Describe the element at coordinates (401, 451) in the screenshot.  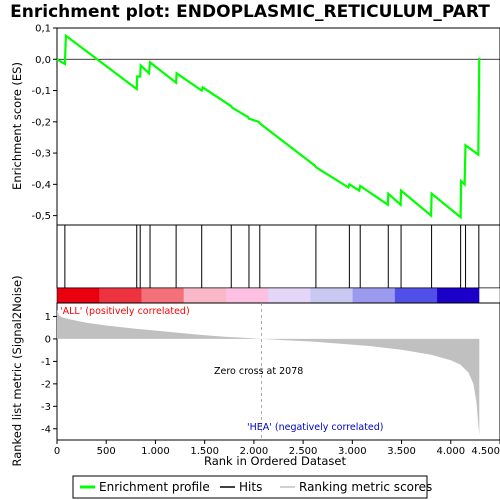
I see `x-tick-label: 3.500` at that location.